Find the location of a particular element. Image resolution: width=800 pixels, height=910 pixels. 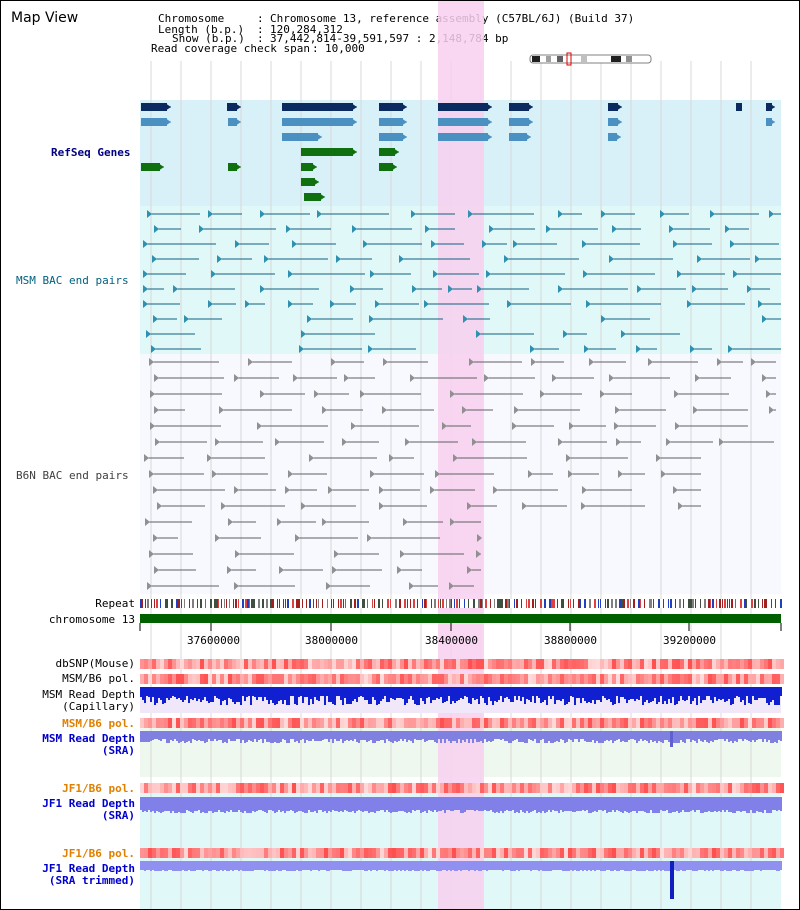

track-label-refseq: RefSeq Genes is located at coordinates (91, 152).